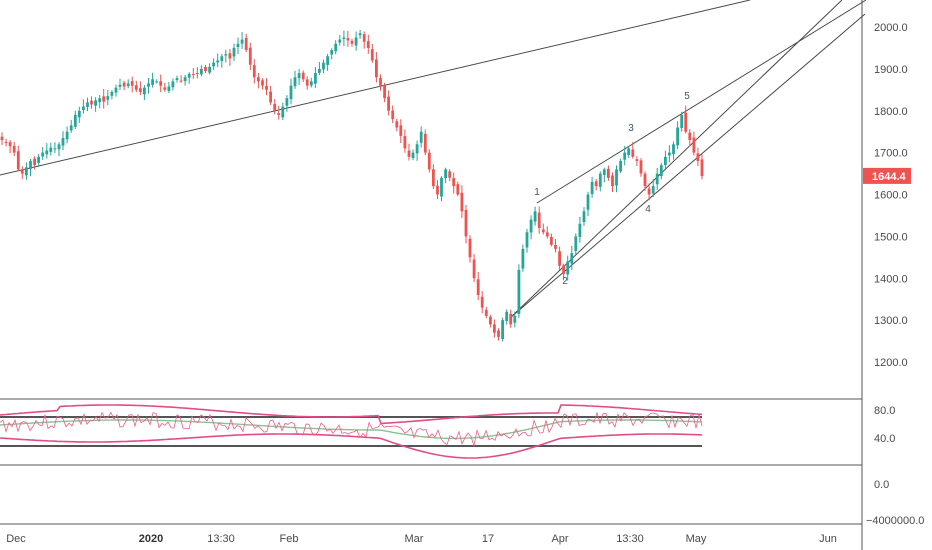 The width and height of the screenshot is (932, 550). Describe the element at coordinates (891, 363) in the screenshot. I see `price-tick-1200.0: 1200.0` at that location.